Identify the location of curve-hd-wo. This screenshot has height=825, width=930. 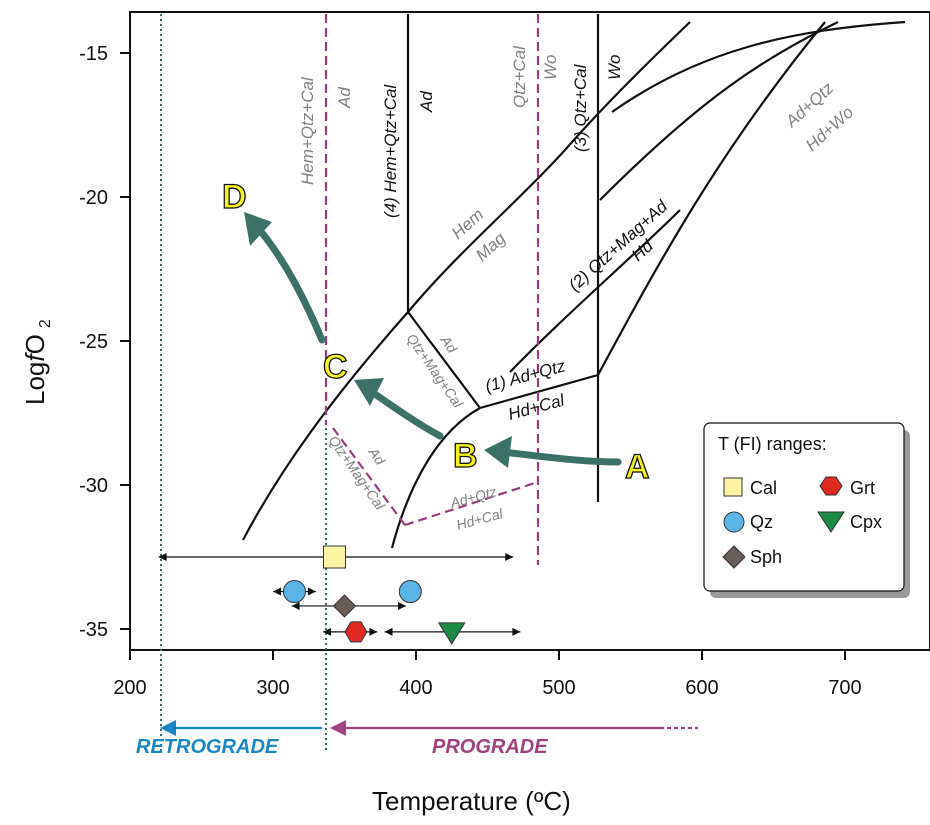
(711, 198).